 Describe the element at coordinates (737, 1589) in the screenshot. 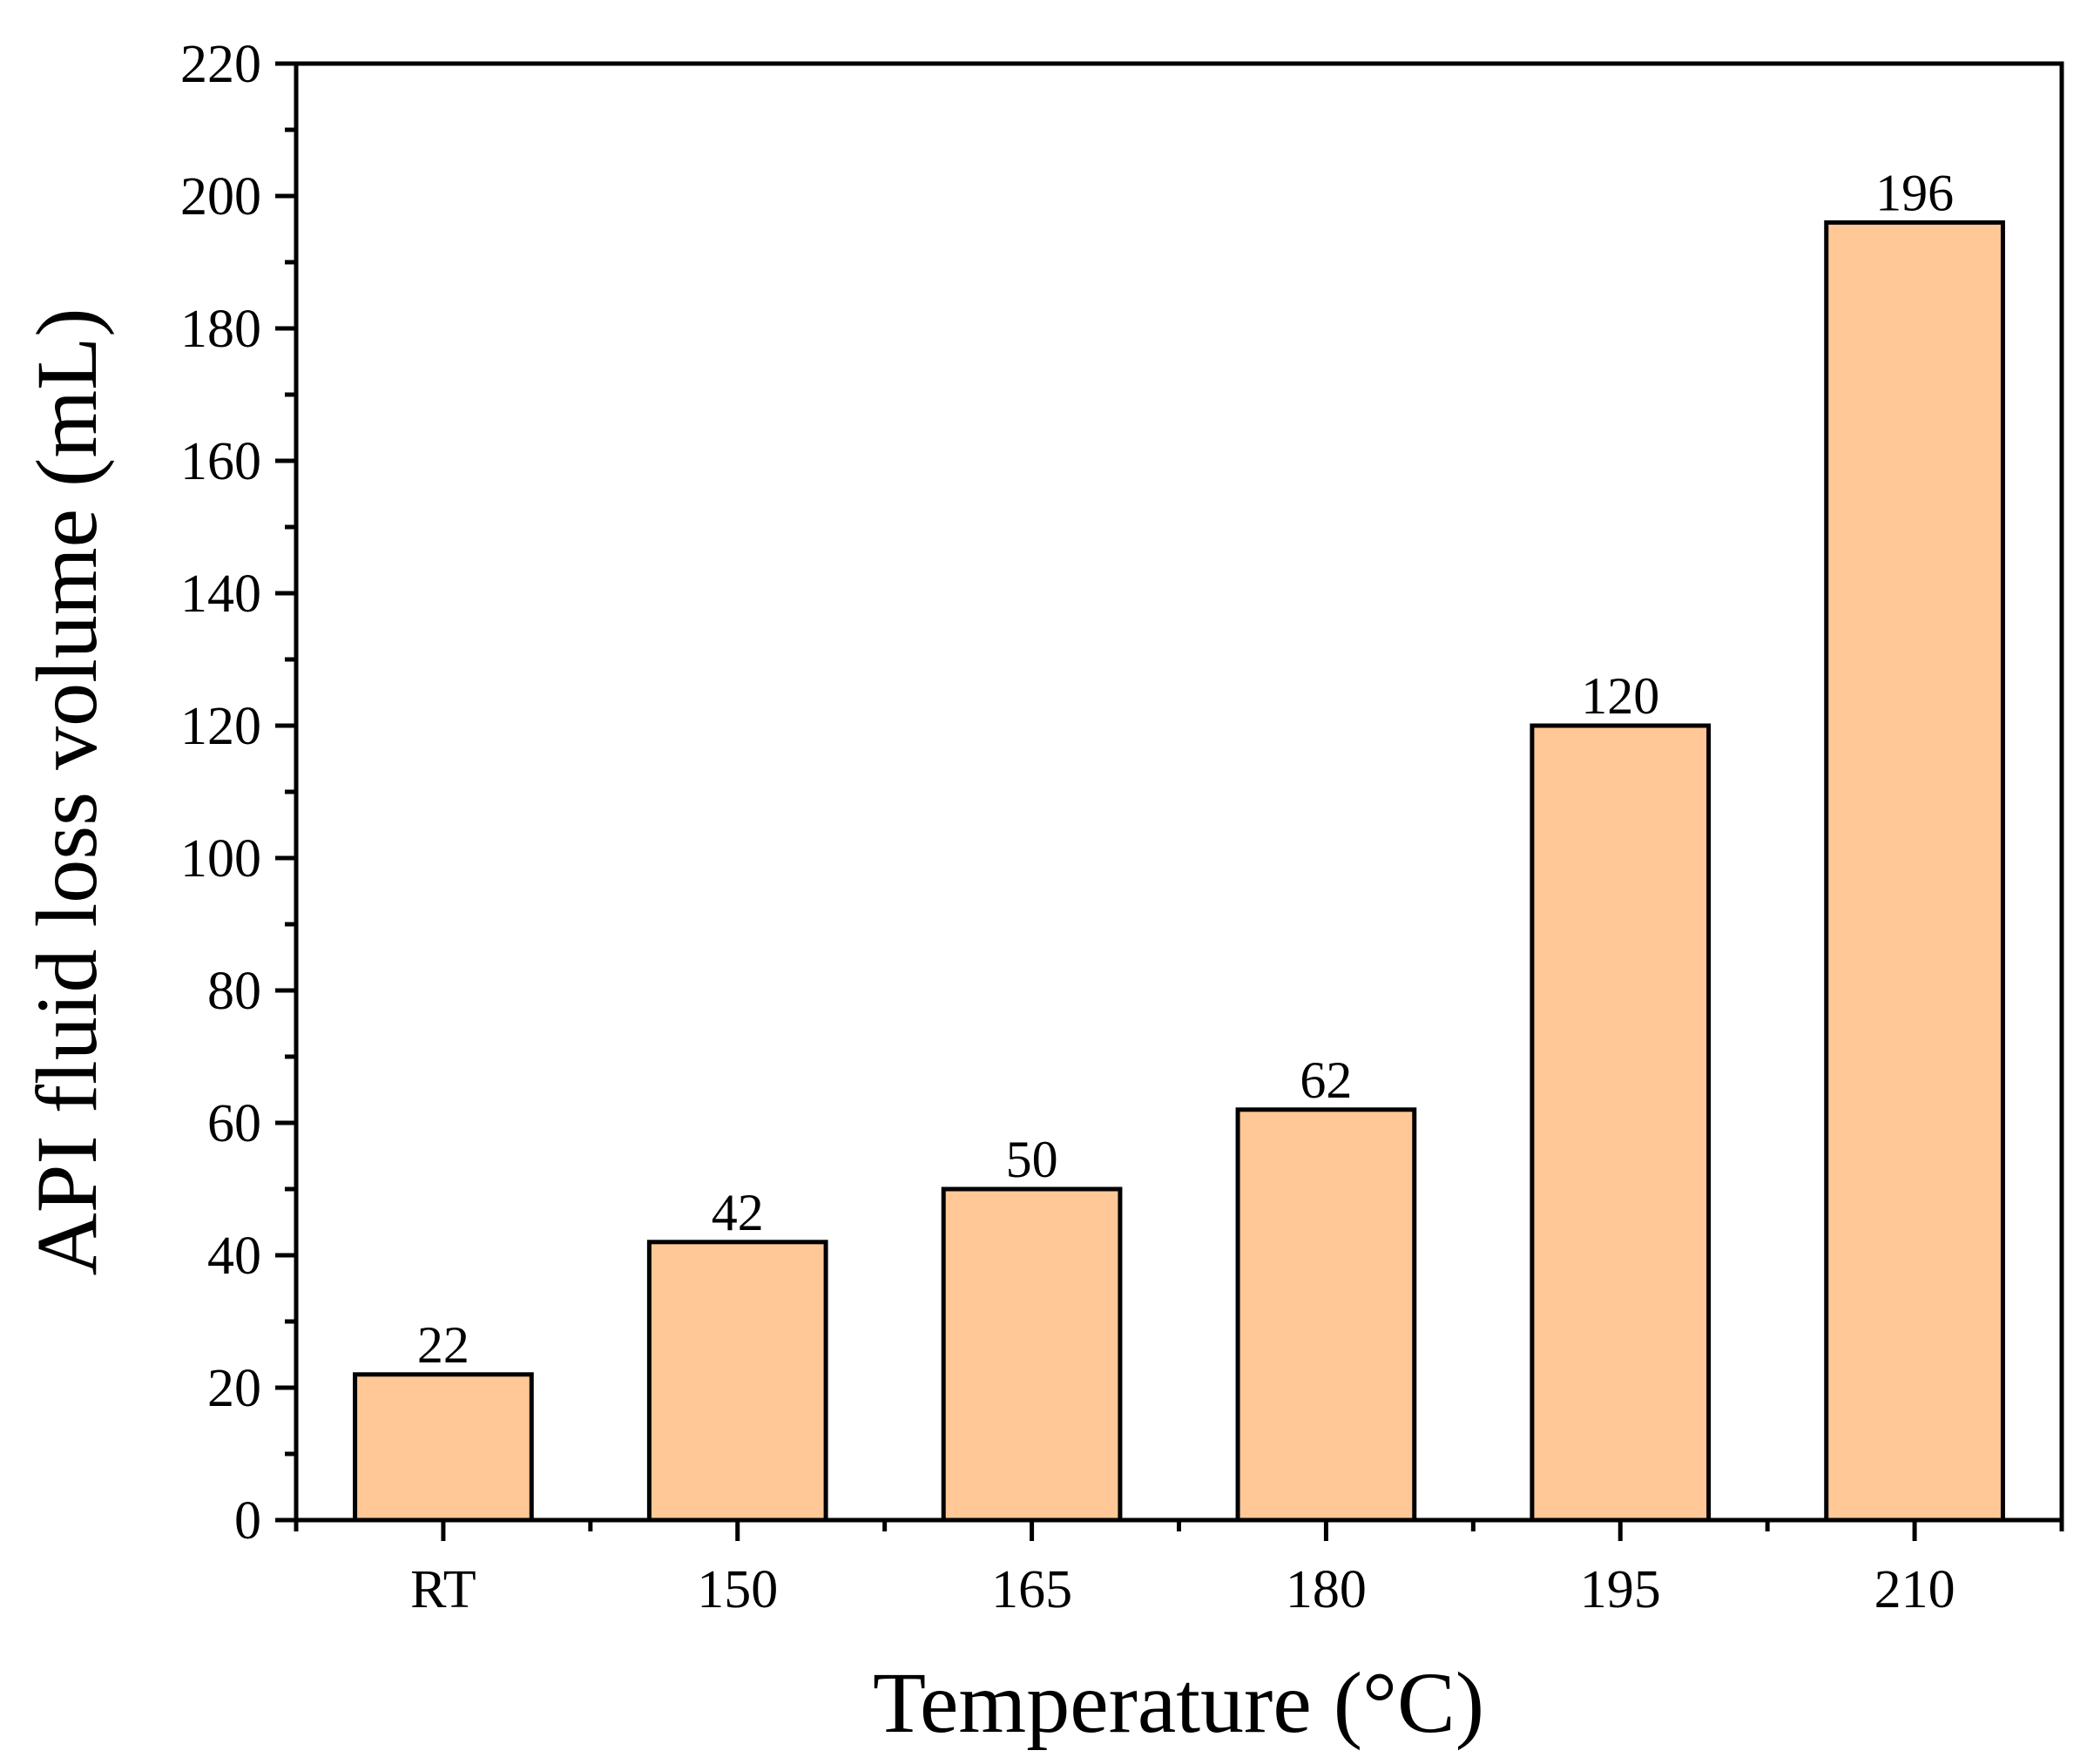

I see `x-tick-label-150: 150` at that location.